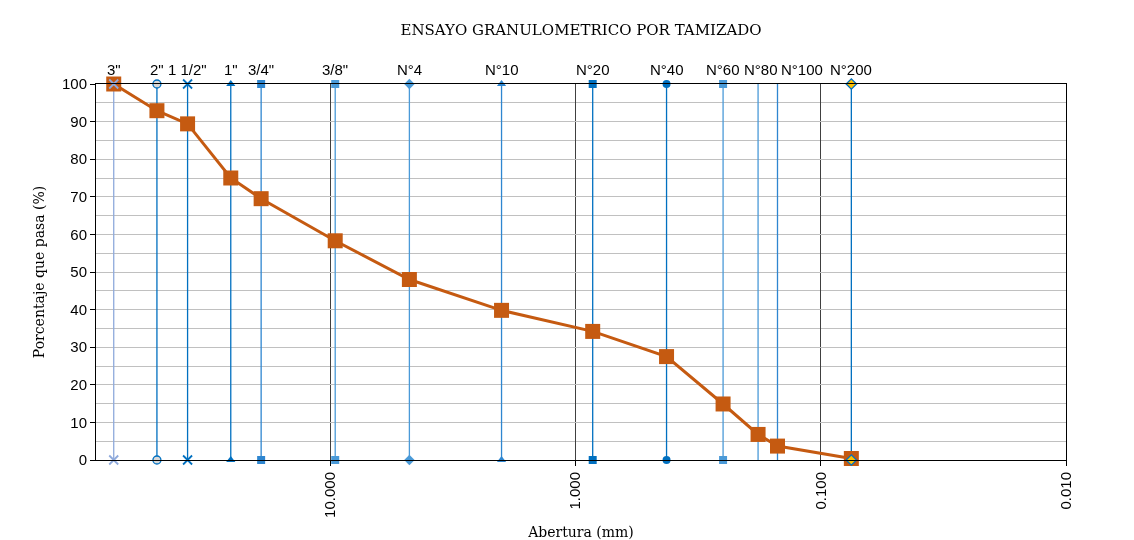 This screenshot has height=540, width=1134. Describe the element at coordinates (78, 197) in the screenshot. I see `y-tick-label: 70` at that location.